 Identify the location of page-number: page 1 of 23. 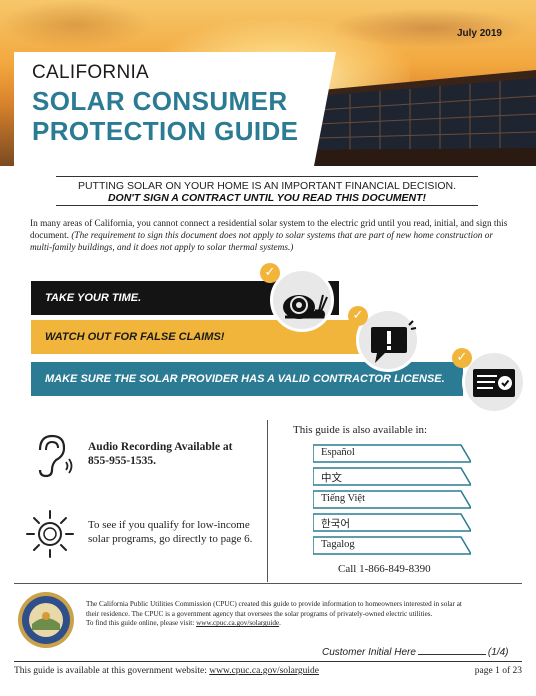
(498, 671).